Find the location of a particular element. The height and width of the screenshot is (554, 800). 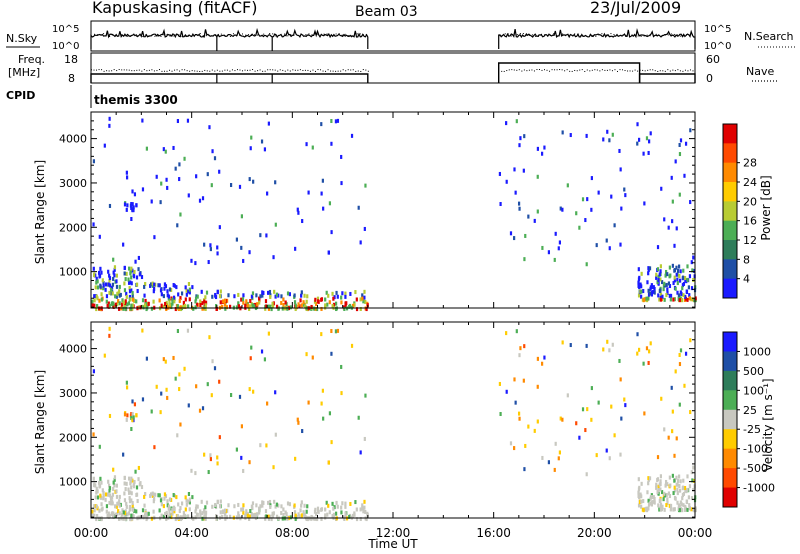

nave-tick-high: 60 is located at coordinates (713, 59).